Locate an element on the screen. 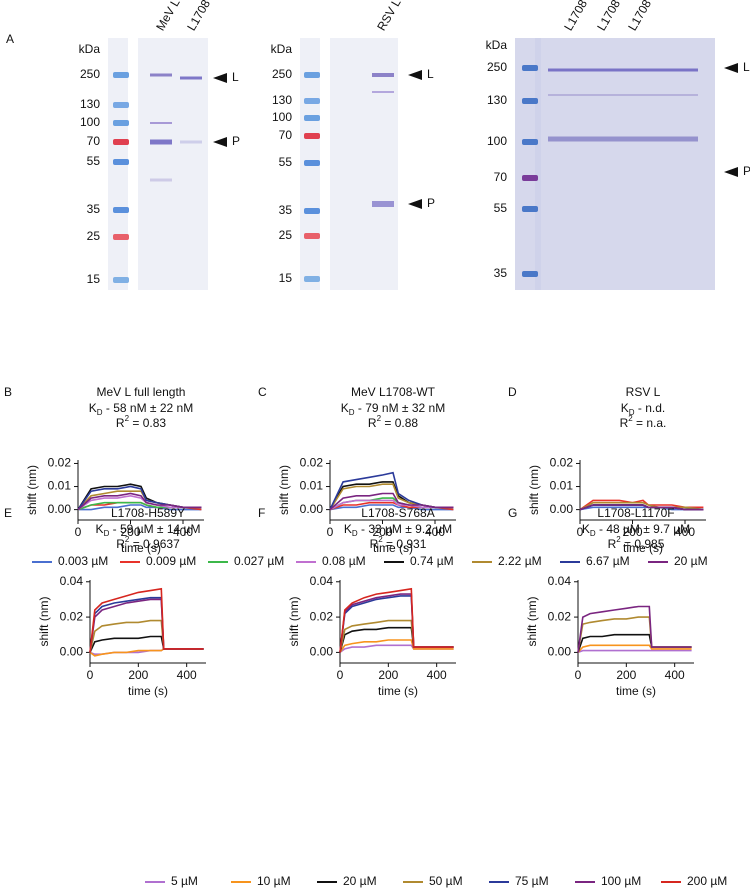  marker-label: 250 is located at coordinates (90, 74).